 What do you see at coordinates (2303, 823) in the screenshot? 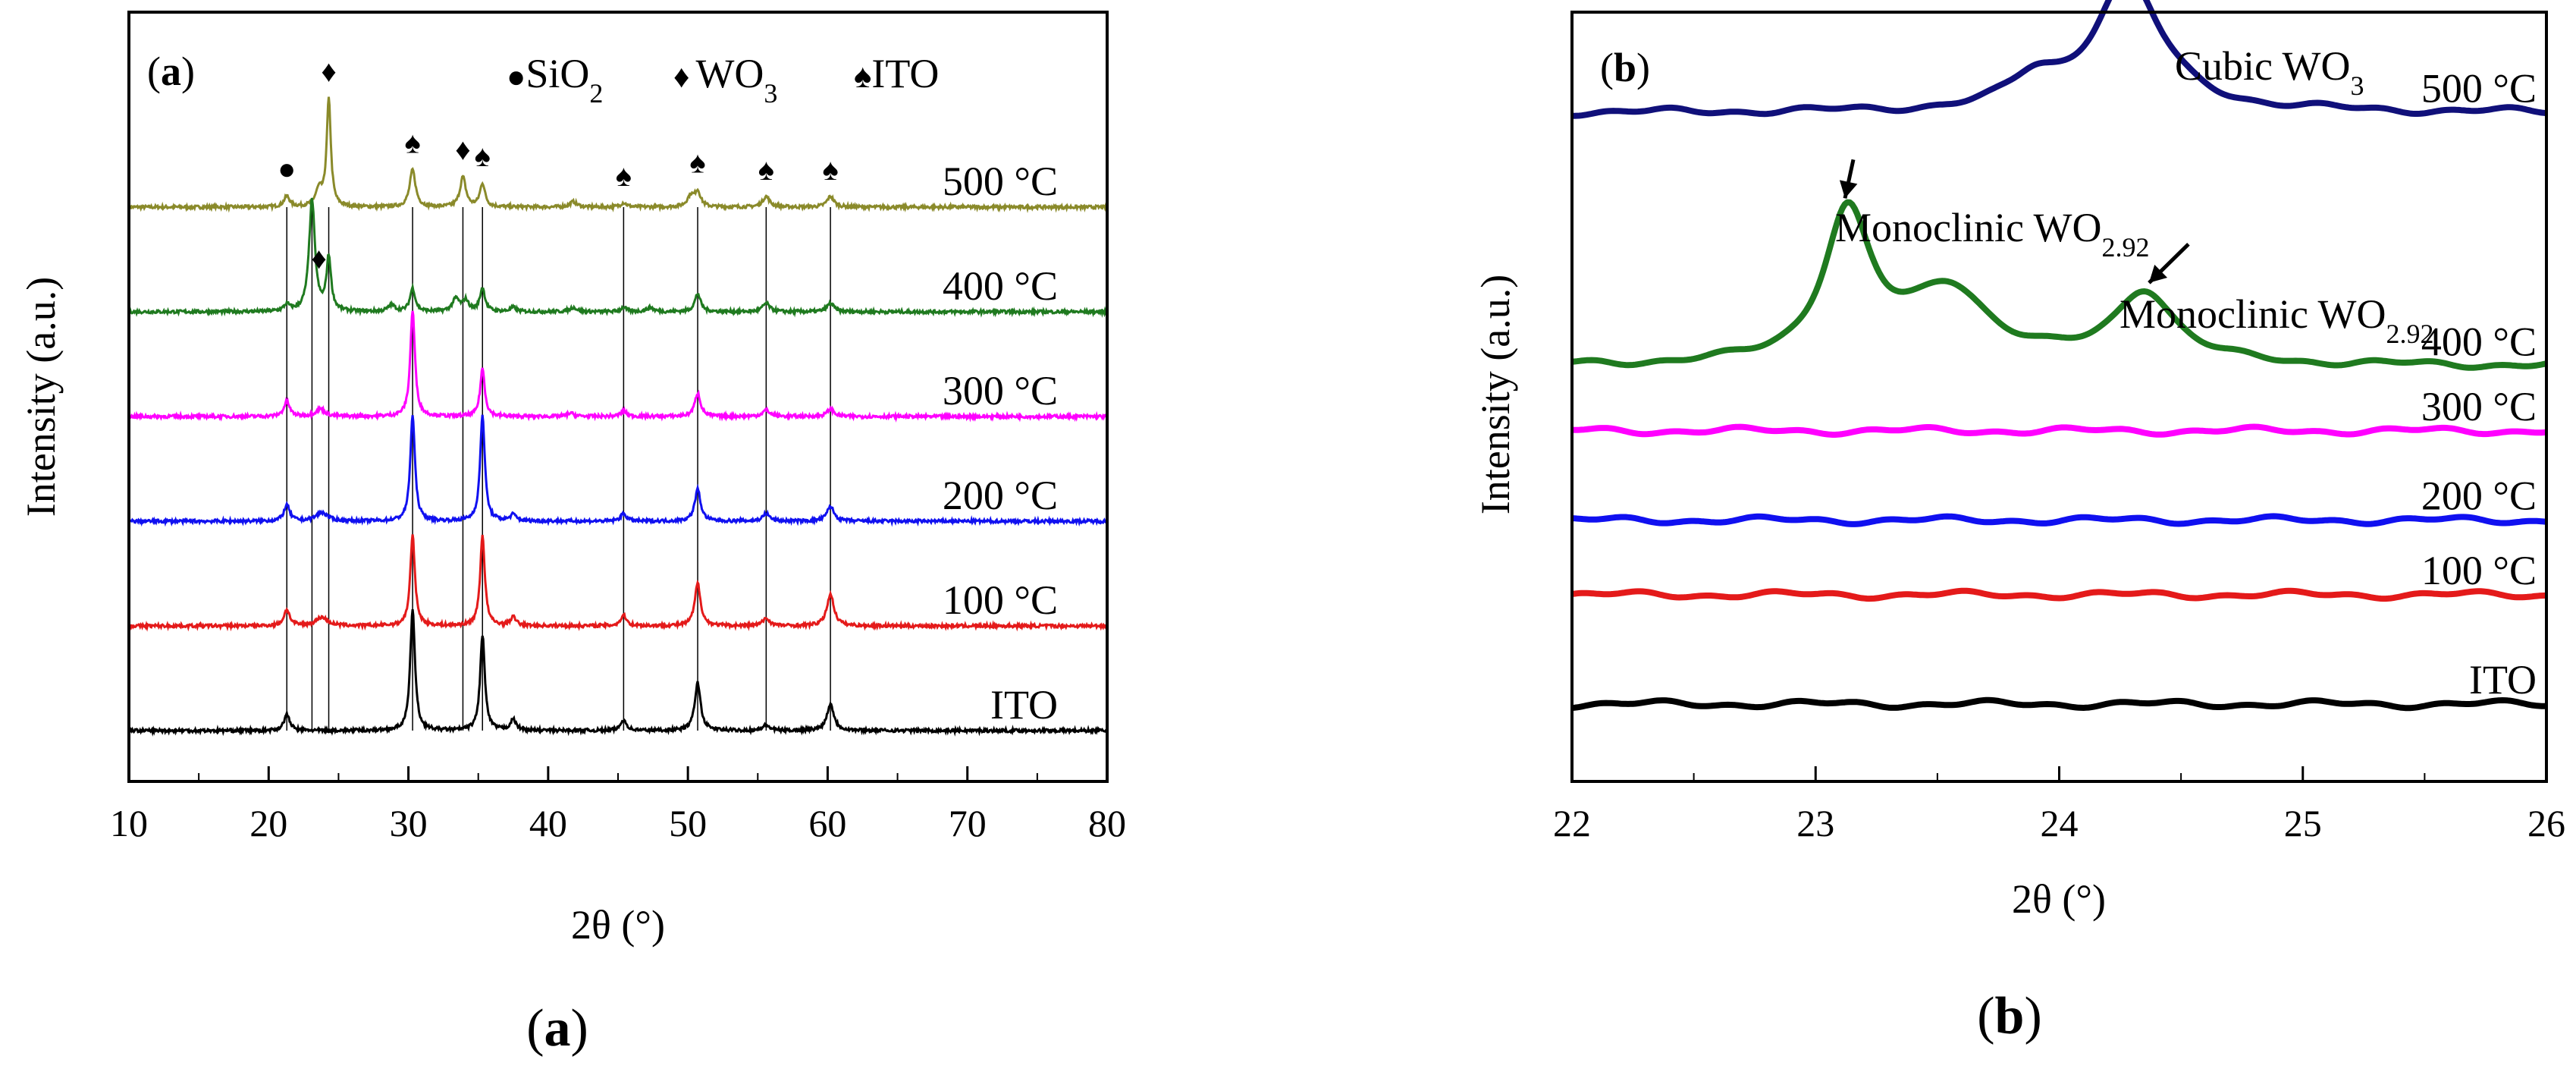
I see `panel-b-x-tick-label: 25` at bounding box center [2303, 823].